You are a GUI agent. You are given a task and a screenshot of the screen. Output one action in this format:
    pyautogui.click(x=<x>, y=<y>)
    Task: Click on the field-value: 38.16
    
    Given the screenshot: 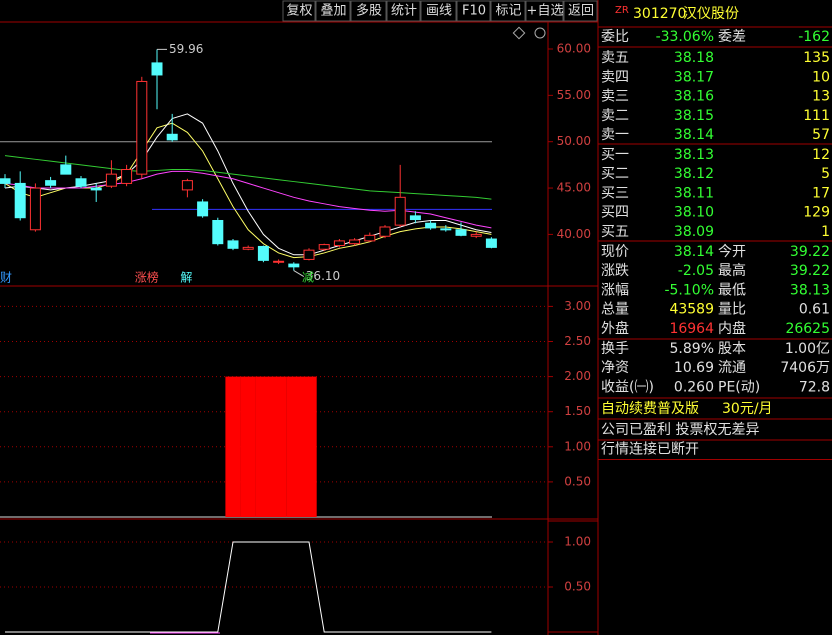 What is the action you would take?
    pyautogui.click(x=694, y=97)
    